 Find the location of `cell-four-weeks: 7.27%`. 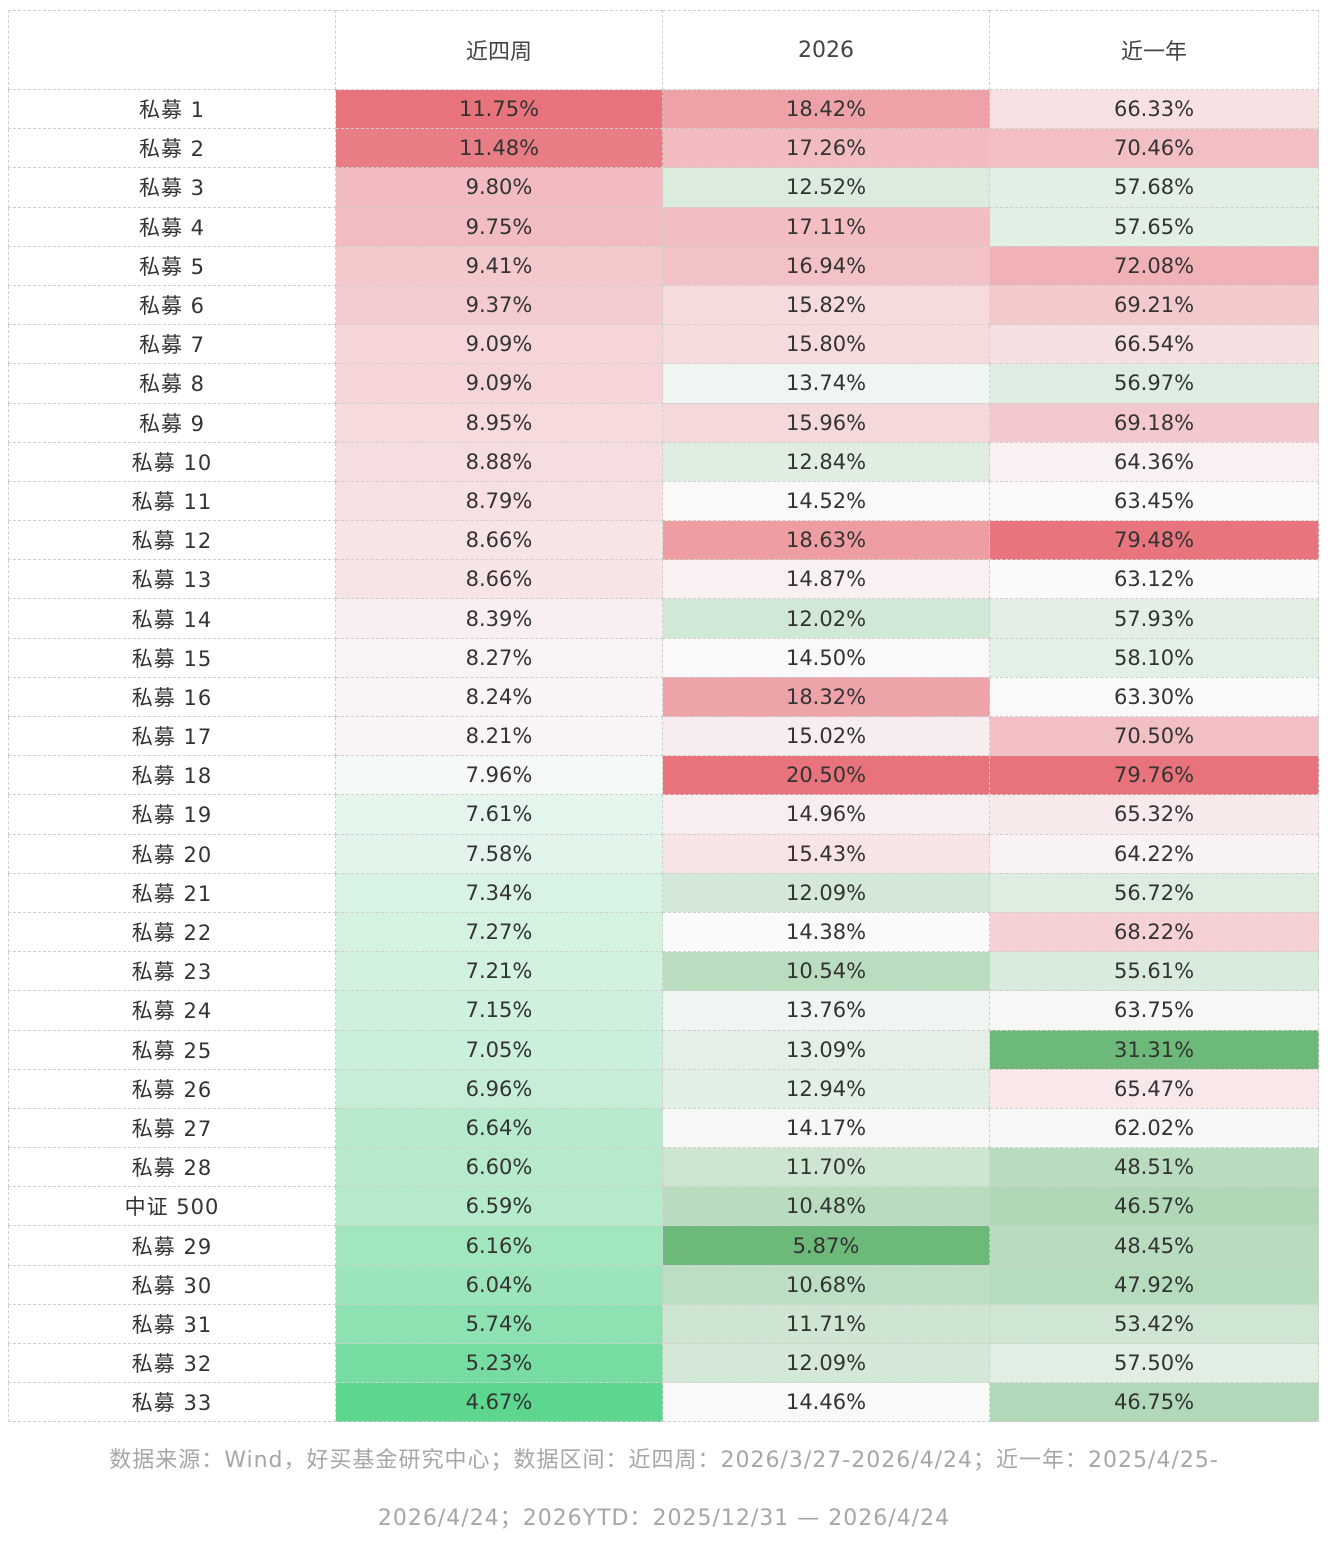

cell-four-weeks: 7.27% is located at coordinates (499, 932).